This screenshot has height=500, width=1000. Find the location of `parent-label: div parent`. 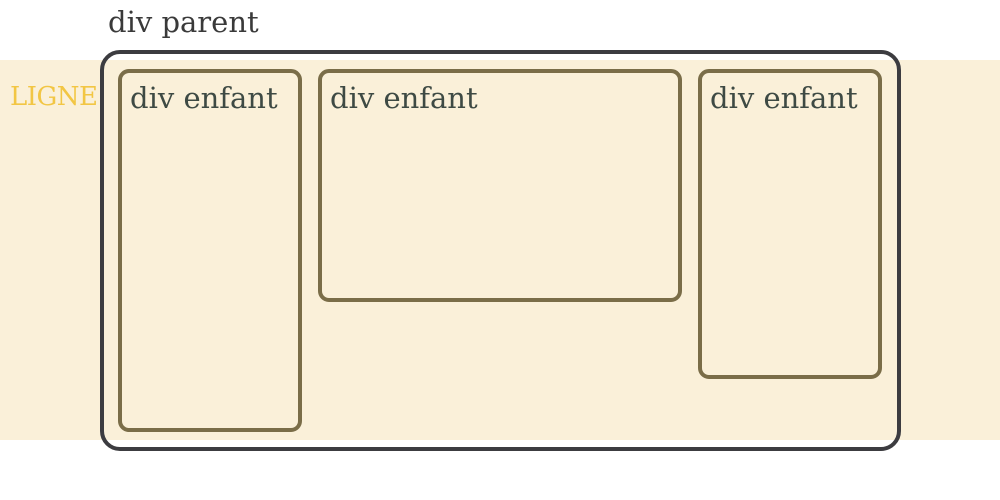

parent-label: div parent is located at coordinates (183, 22).